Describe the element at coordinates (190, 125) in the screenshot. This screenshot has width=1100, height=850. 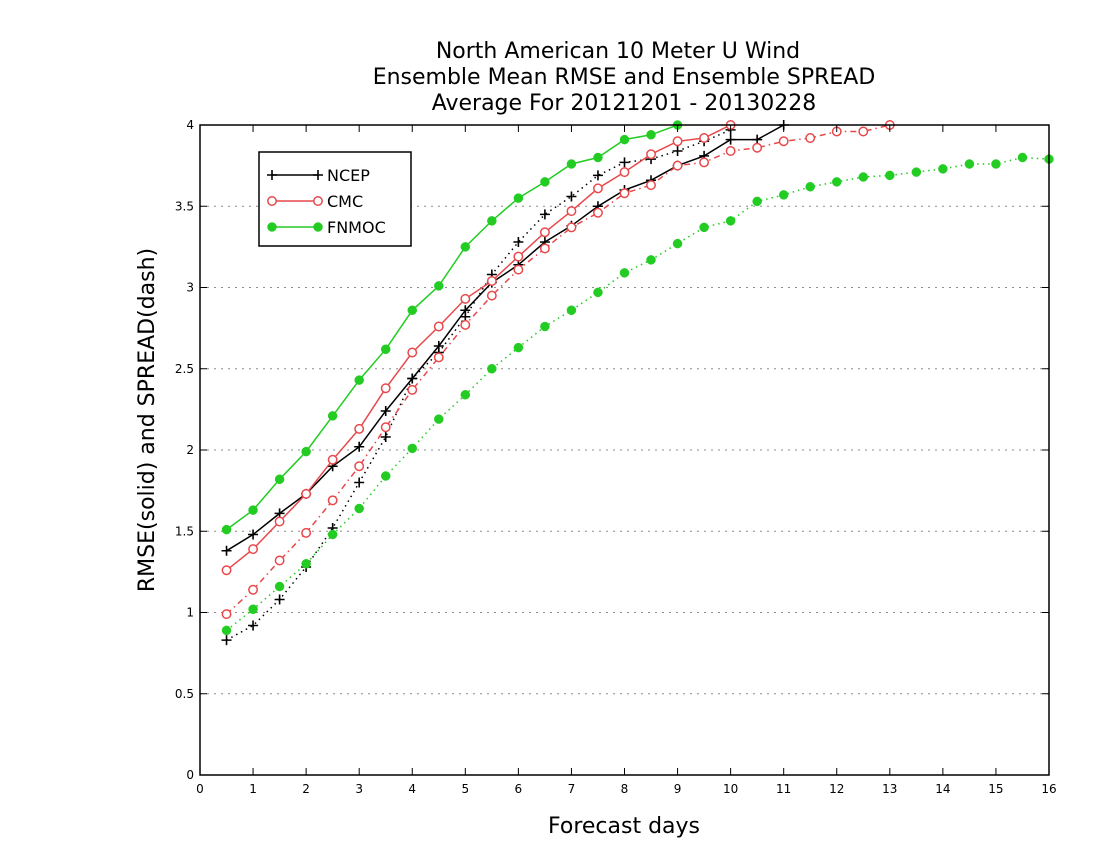
I see `y-tick-label: 4` at that location.